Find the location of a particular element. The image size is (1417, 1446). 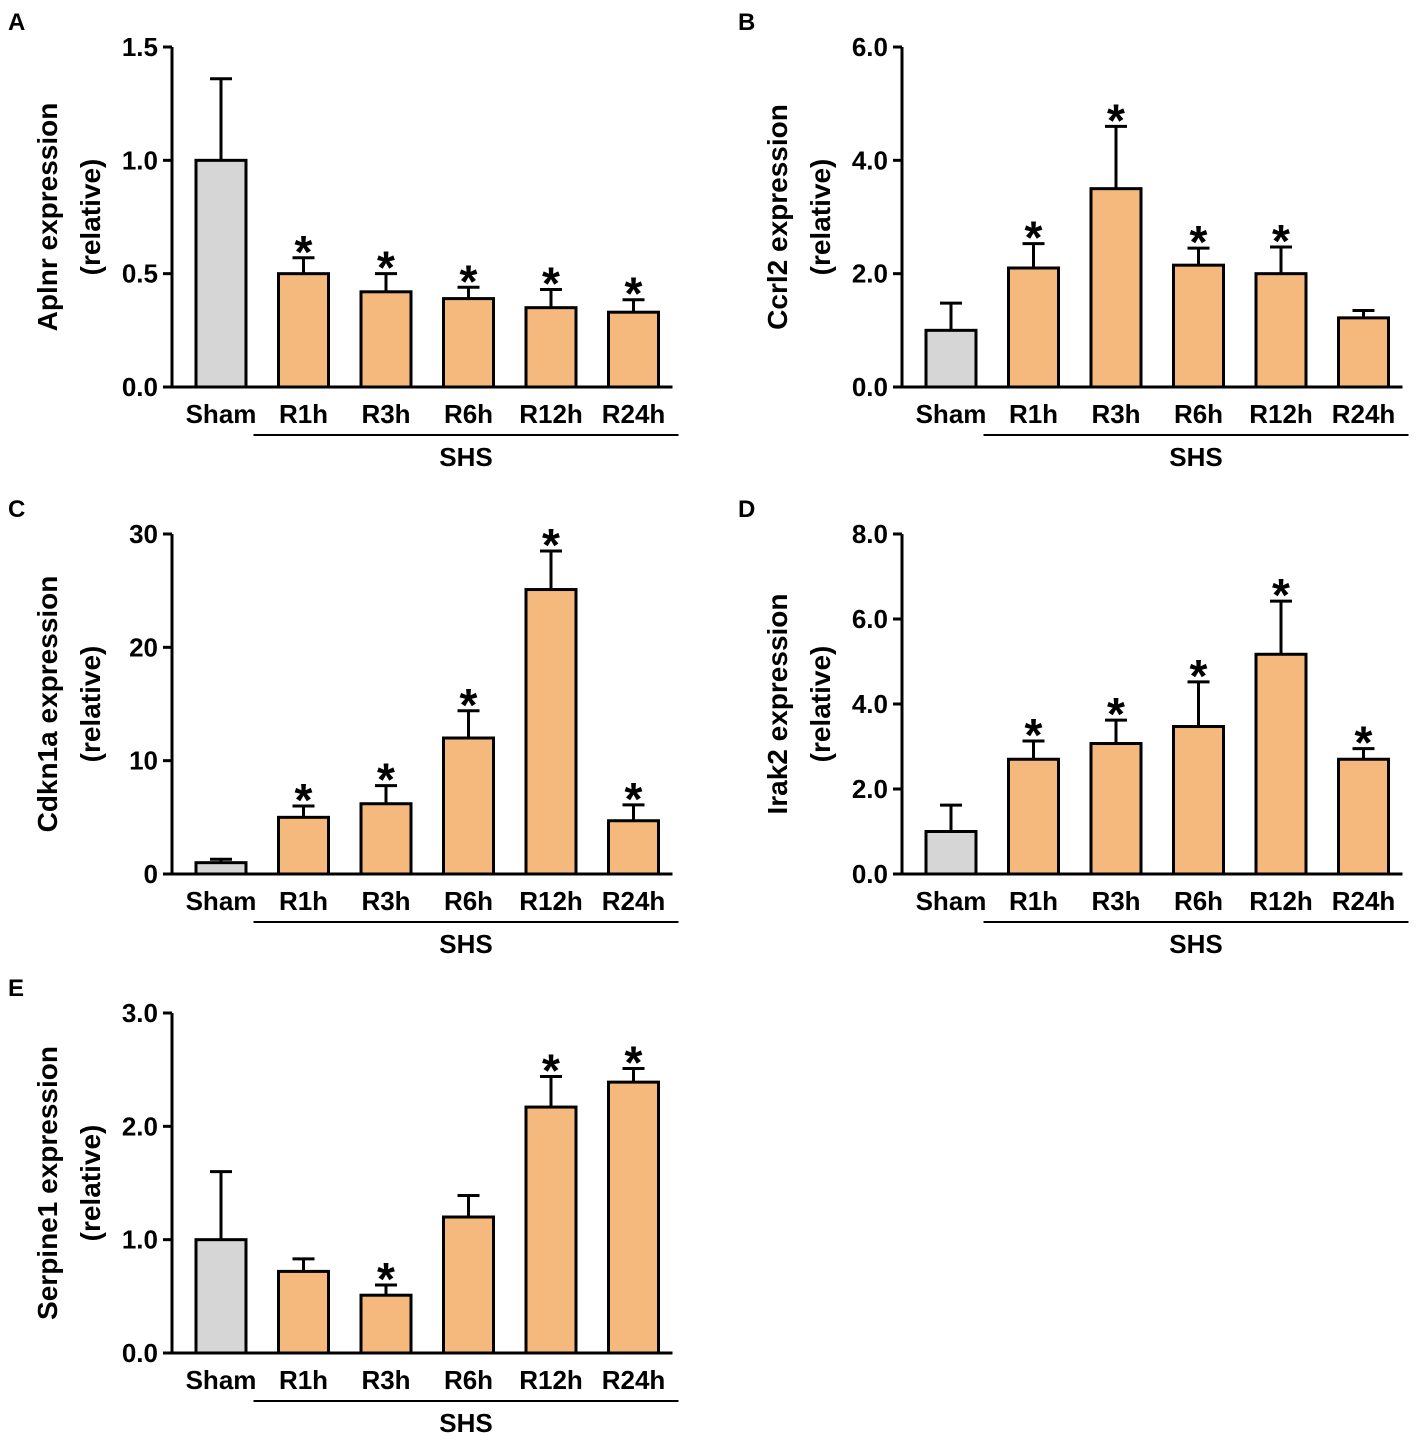

y-axis-title: Serpine1 expression is located at coordinates (47, 1183).